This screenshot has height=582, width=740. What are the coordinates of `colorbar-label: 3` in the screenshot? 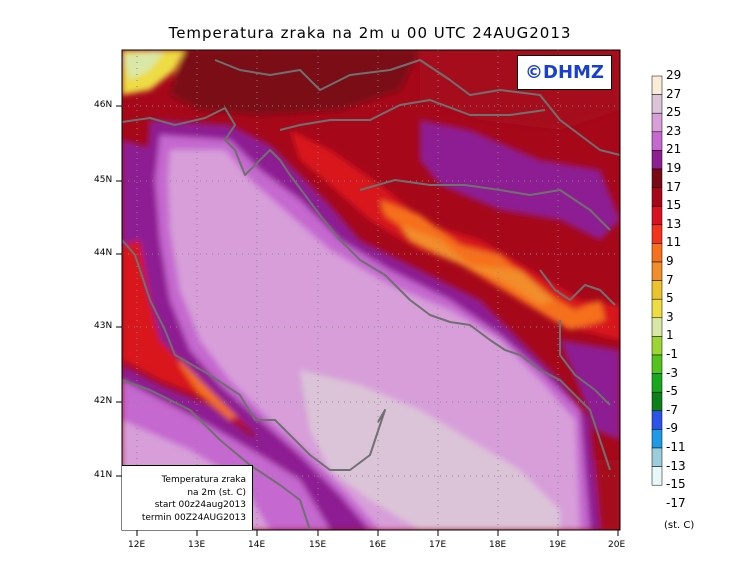 It's located at (670, 316).